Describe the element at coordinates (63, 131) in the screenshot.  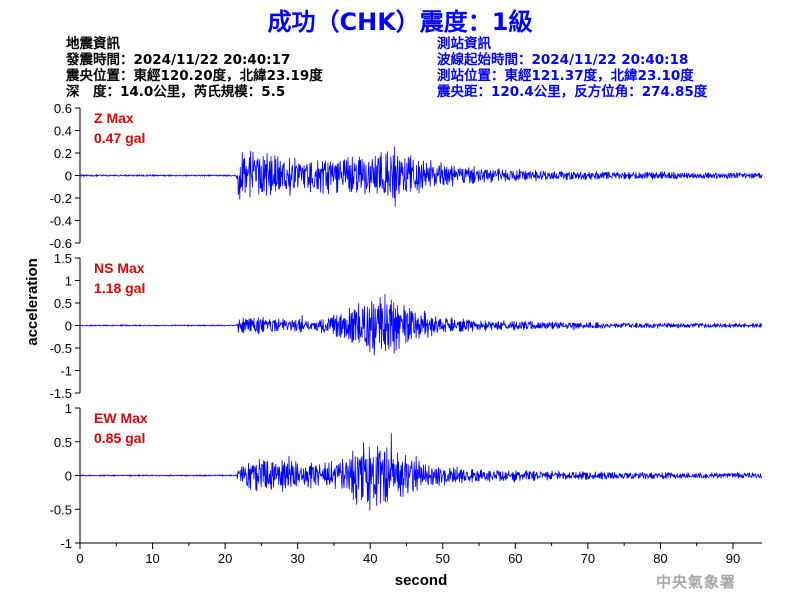
I see `y-tick-label: 0.4` at that location.